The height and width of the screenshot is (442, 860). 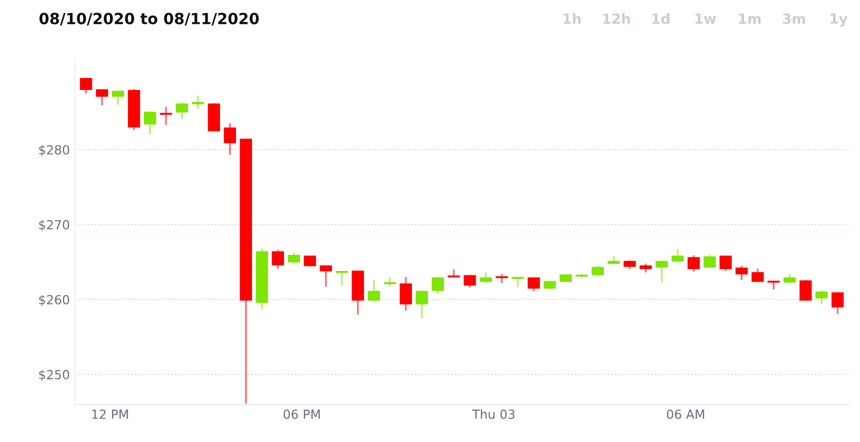 What do you see at coordinates (685, 414) in the screenshot?
I see `x-tick-label: 06 AM` at bounding box center [685, 414].